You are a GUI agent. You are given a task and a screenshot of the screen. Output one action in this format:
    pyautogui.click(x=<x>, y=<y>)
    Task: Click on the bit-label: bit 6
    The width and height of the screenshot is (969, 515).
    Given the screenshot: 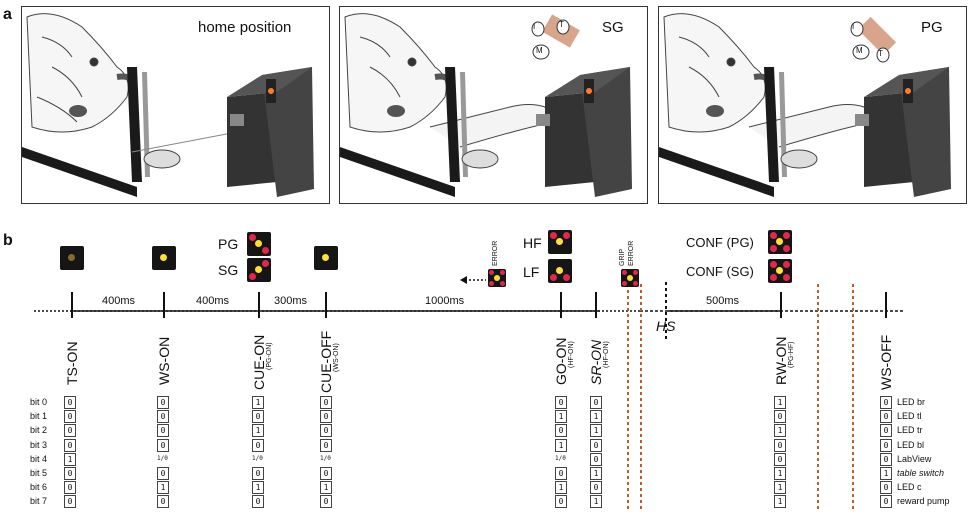 What is the action you would take?
    pyautogui.click(x=39, y=487)
    